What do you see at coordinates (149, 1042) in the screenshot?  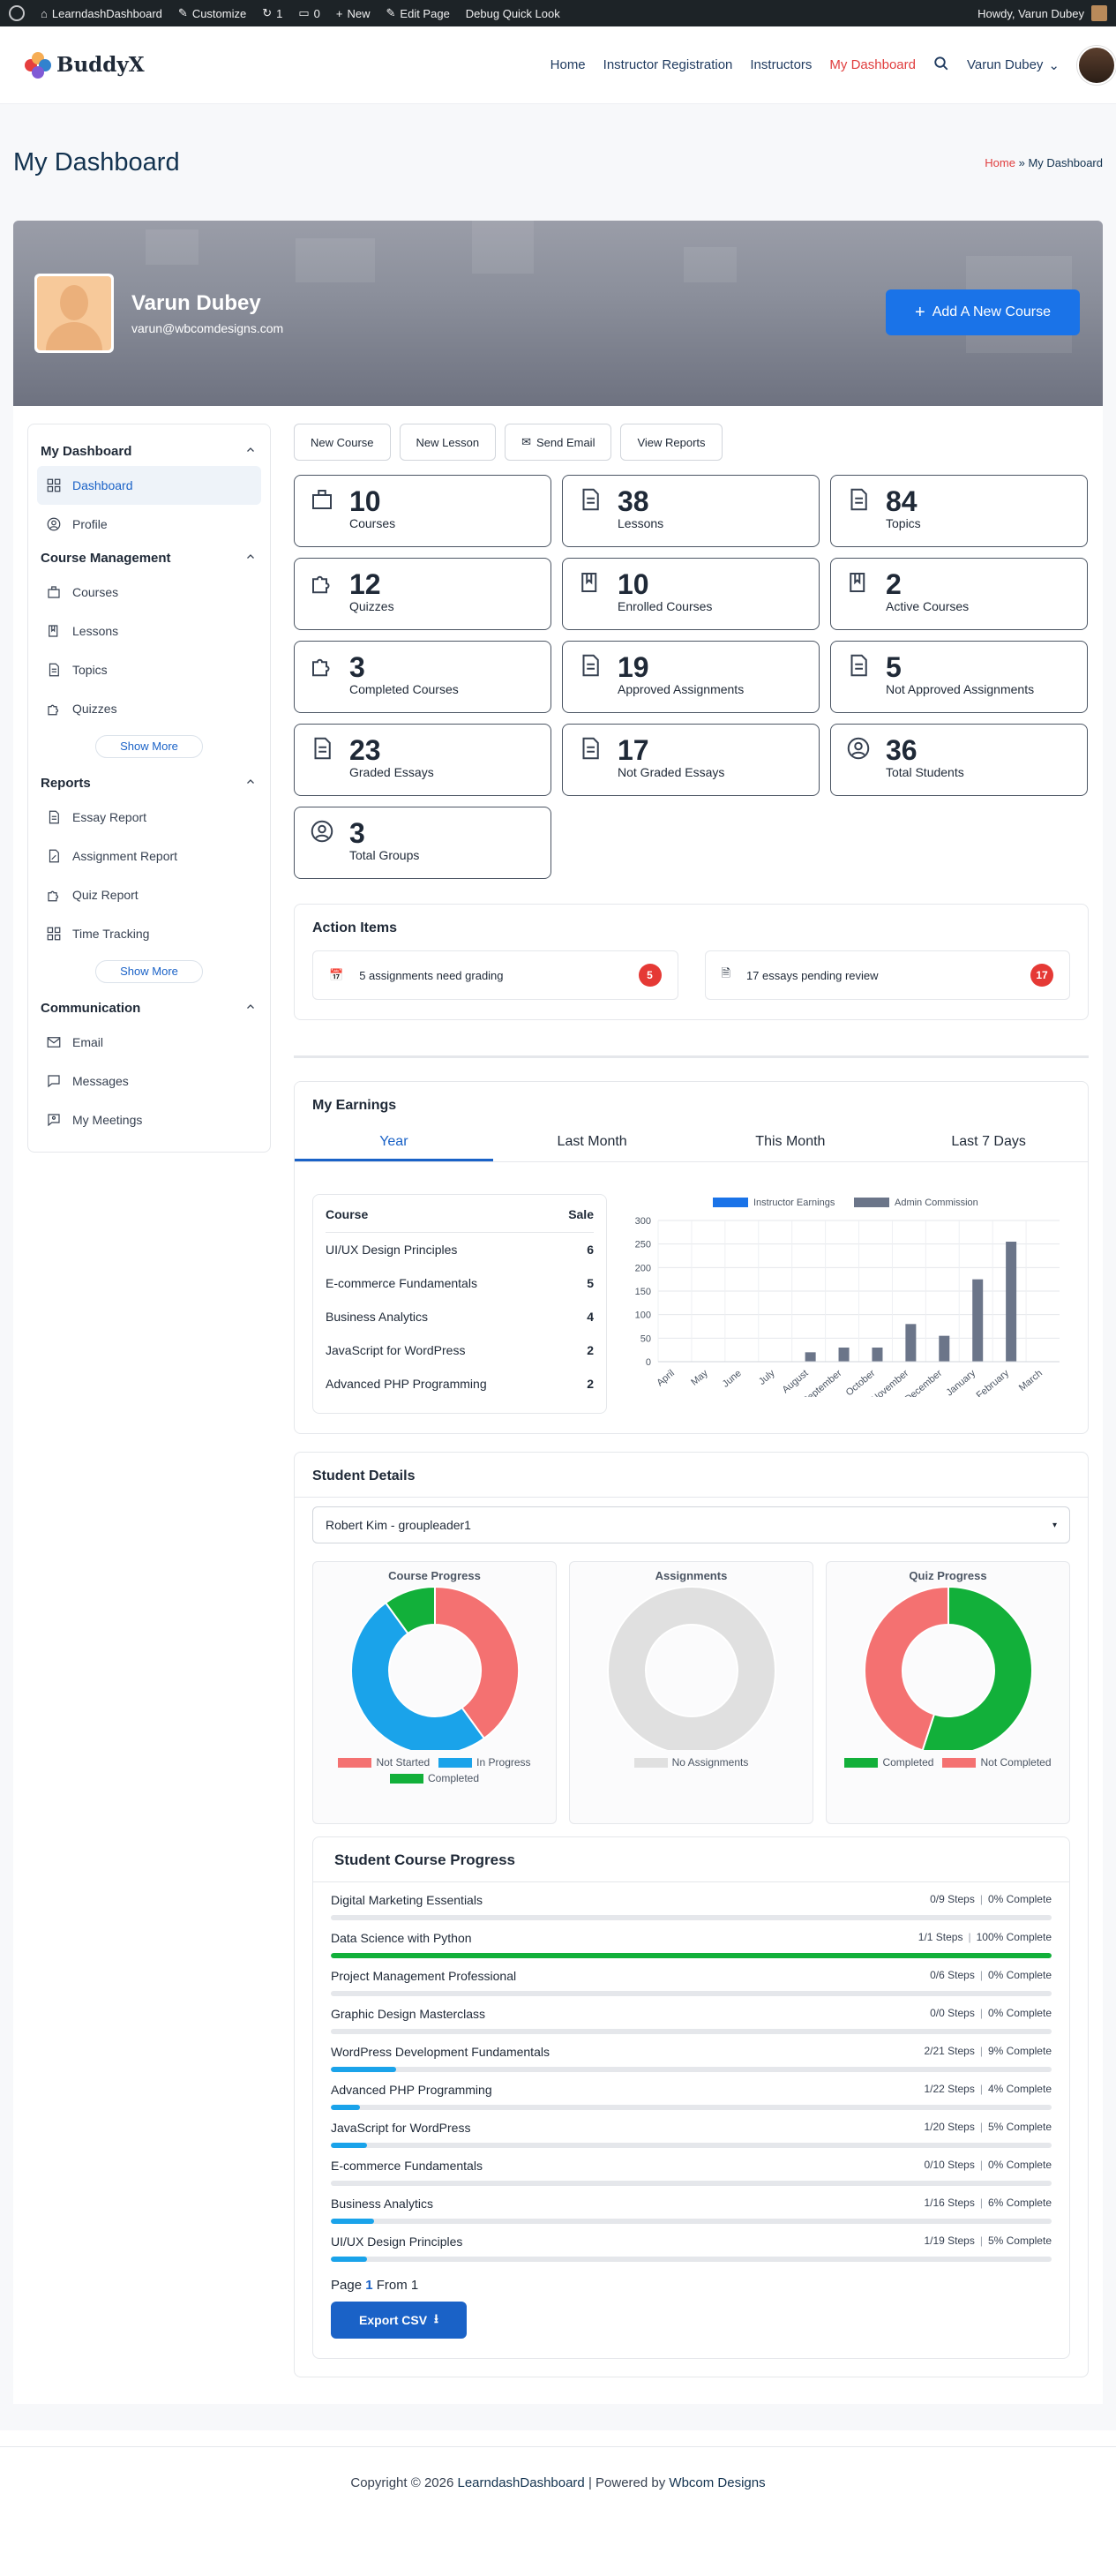 I see `sidebar-item-email: Email` at bounding box center [149, 1042].